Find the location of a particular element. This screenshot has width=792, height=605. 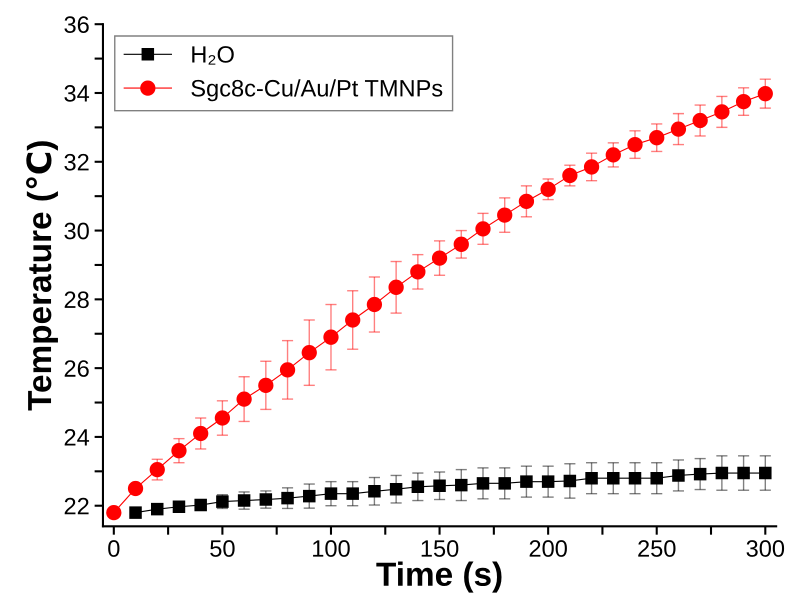

y-tick-label: 22 is located at coordinates (76, 506).